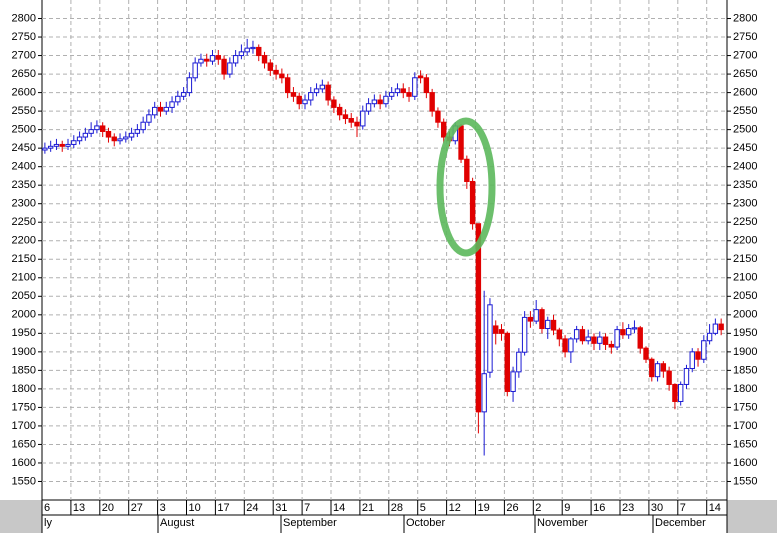 Image resolution: width=777 pixels, height=533 pixels. Describe the element at coordinates (108, 508) in the screenshot. I see `x-tick-label: 20` at that location.